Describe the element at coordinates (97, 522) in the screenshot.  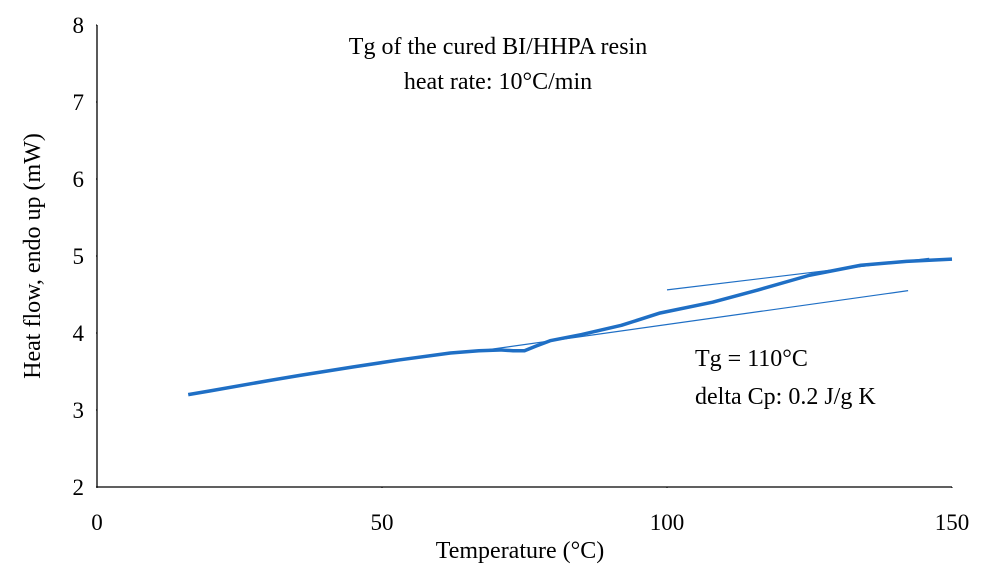
I see `x-tick-label: 0` at that location.